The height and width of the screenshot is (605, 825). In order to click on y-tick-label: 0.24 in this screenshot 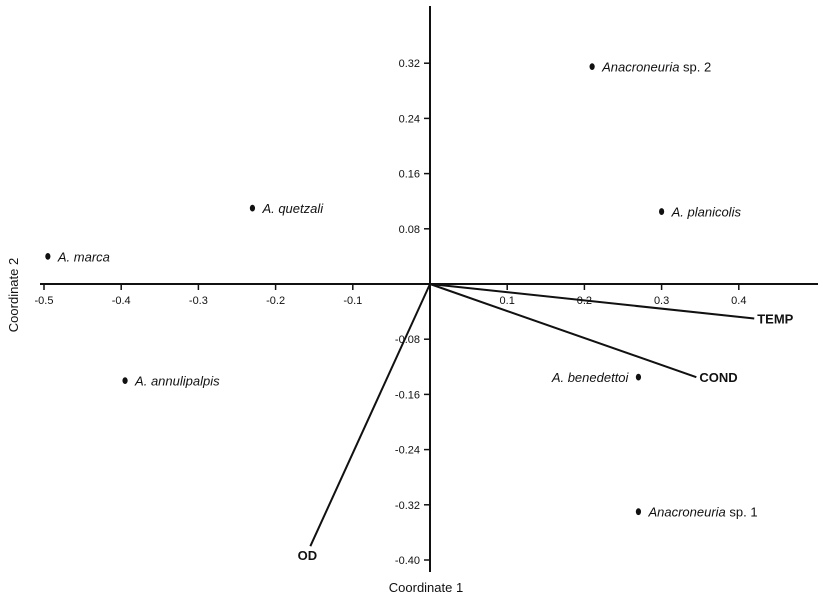, I will do `click(409, 119)`.